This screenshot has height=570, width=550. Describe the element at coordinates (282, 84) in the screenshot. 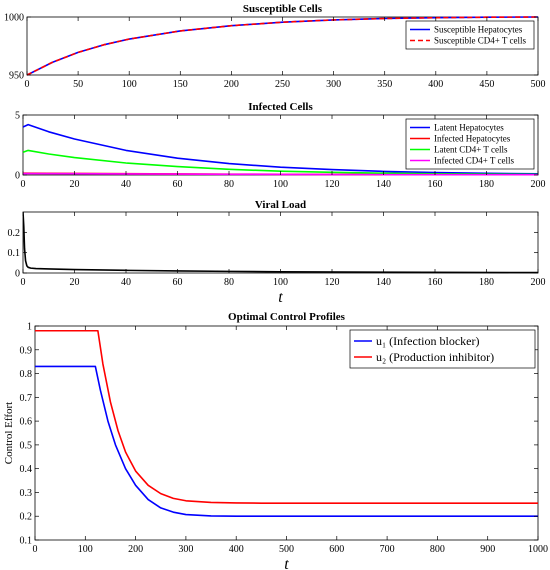

I see `x-tick-label: 250` at that location.